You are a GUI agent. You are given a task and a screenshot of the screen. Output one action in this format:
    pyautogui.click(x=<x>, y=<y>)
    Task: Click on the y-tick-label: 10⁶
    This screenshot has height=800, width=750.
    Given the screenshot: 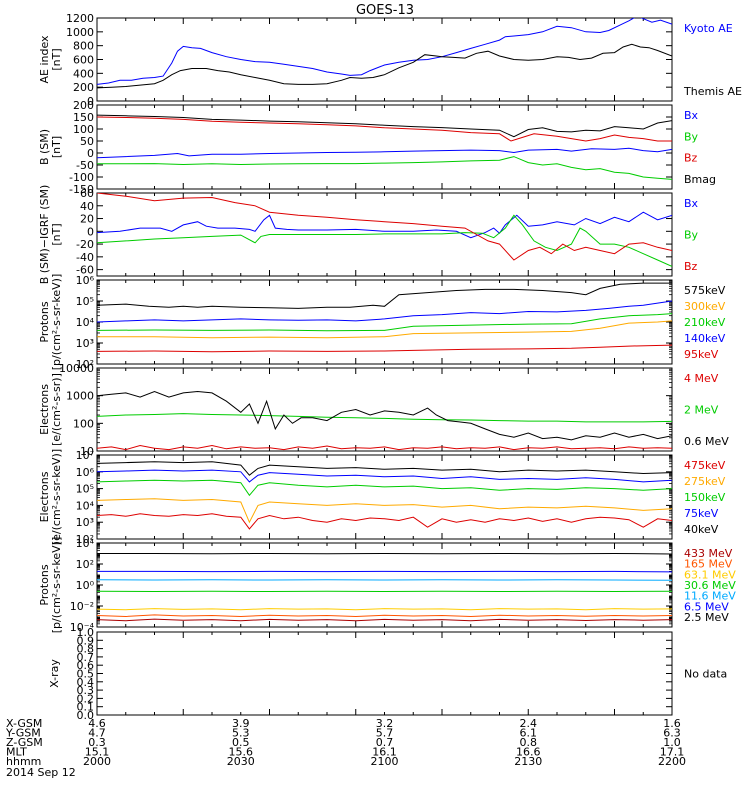 What is the action you would take?
    pyautogui.click(x=85, y=472)
    